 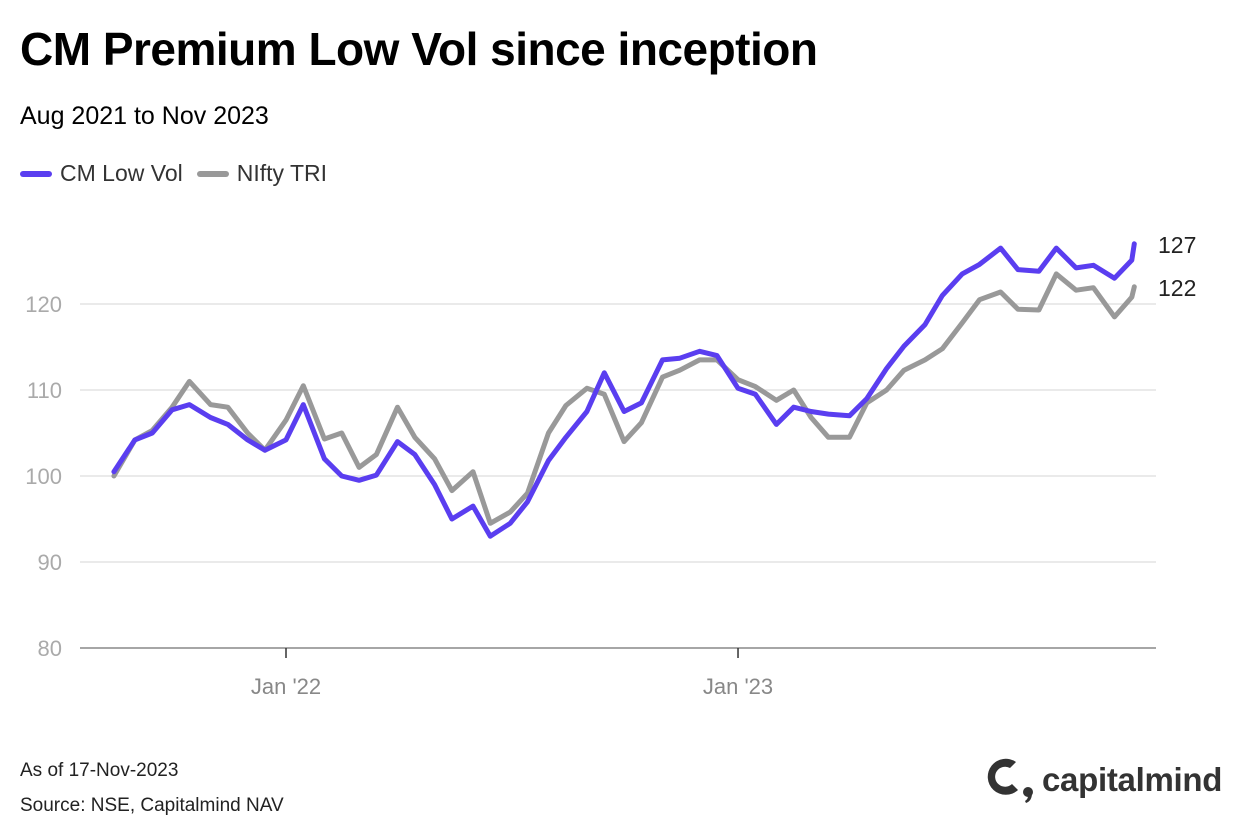 What do you see at coordinates (50, 562) in the screenshot?
I see `y-tick-label: 90` at bounding box center [50, 562].